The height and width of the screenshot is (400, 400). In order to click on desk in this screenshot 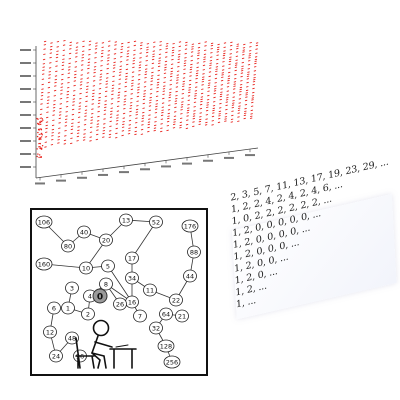, I will do `click(123, 358)`.